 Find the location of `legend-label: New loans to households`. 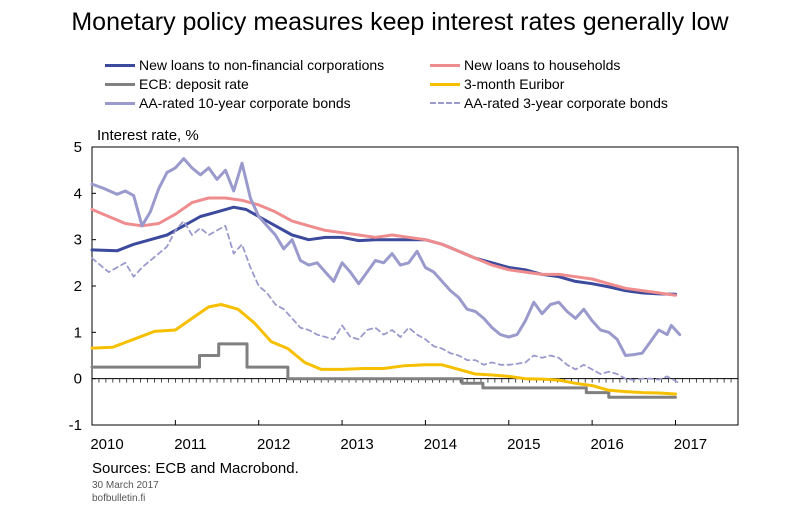

legend-label: New loans to households is located at coordinates (542, 65).